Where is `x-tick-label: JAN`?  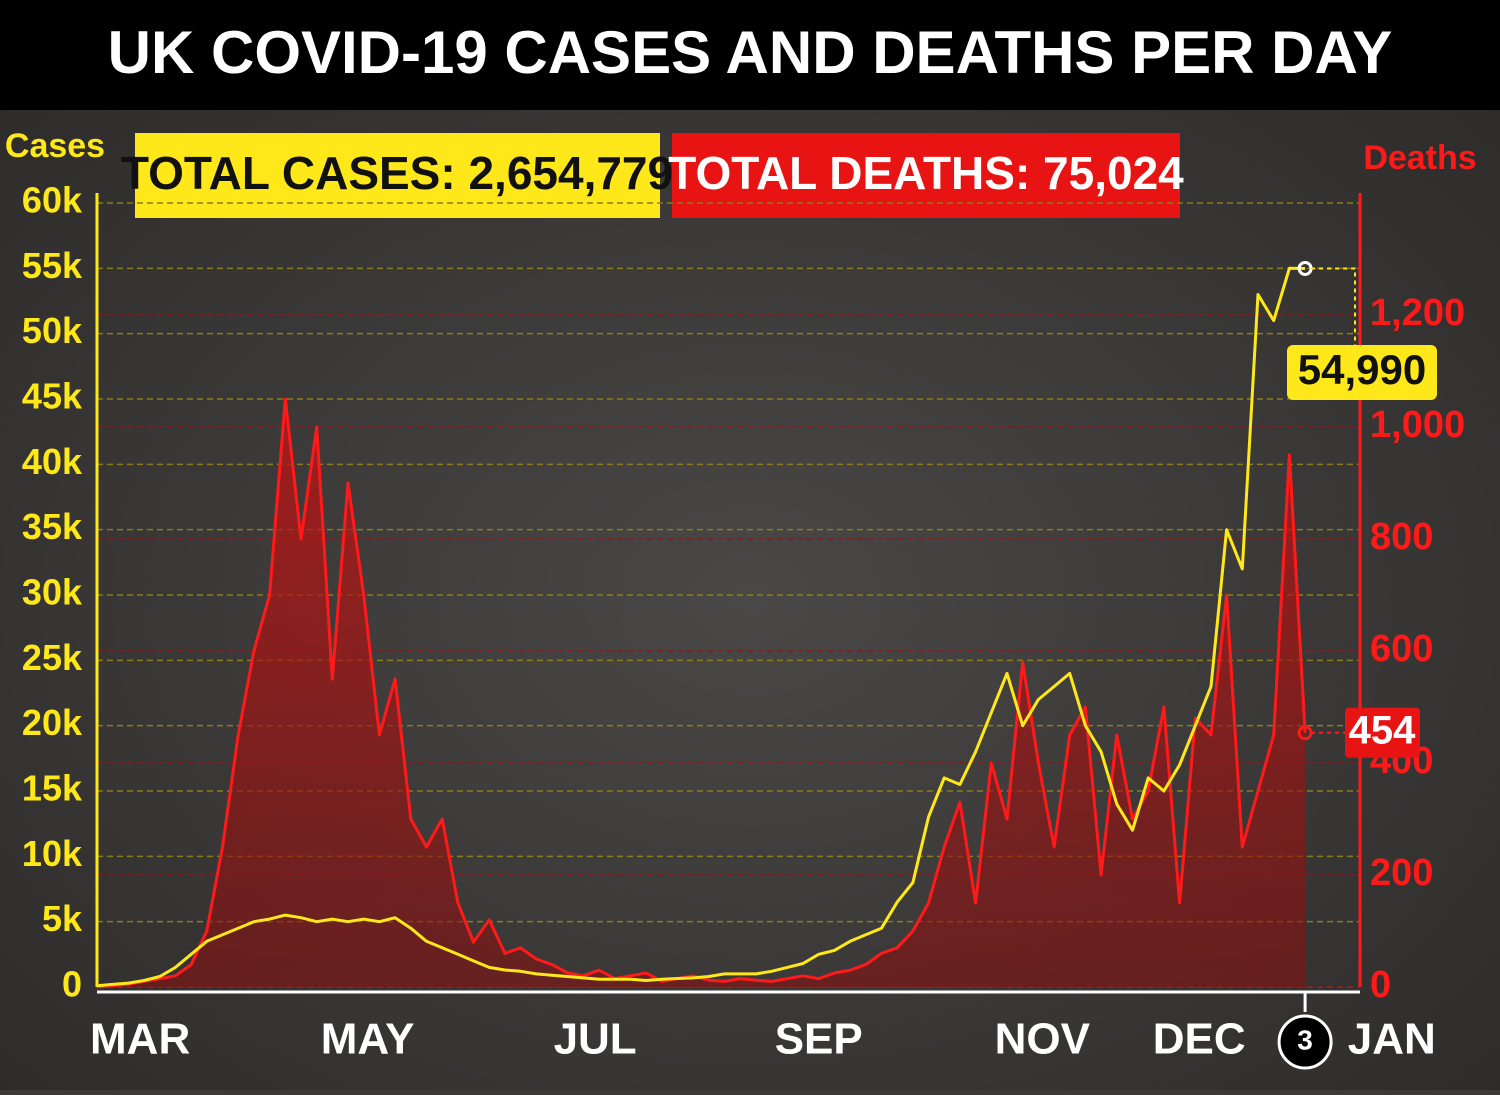 x-tick-label: JAN is located at coordinates (1392, 1039).